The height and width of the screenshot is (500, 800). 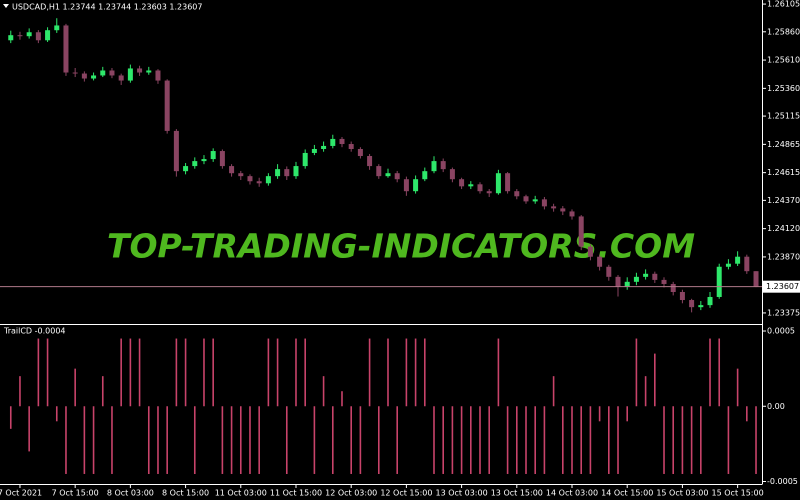 What do you see at coordinates (782, 481) in the screenshot?
I see `y-tick-label: -0.0005` at bounding box center [782, 481].